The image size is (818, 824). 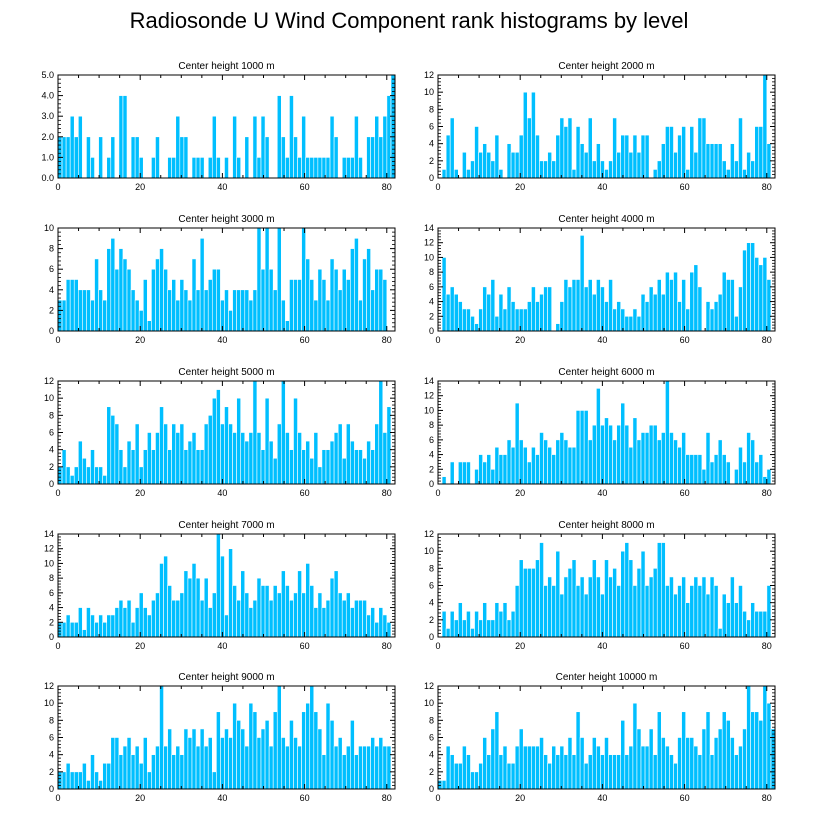 What do you see at coordinates (51, 578) in the screenshot?
I see `y-tick-label: 8` at bounding box center [51, 578].